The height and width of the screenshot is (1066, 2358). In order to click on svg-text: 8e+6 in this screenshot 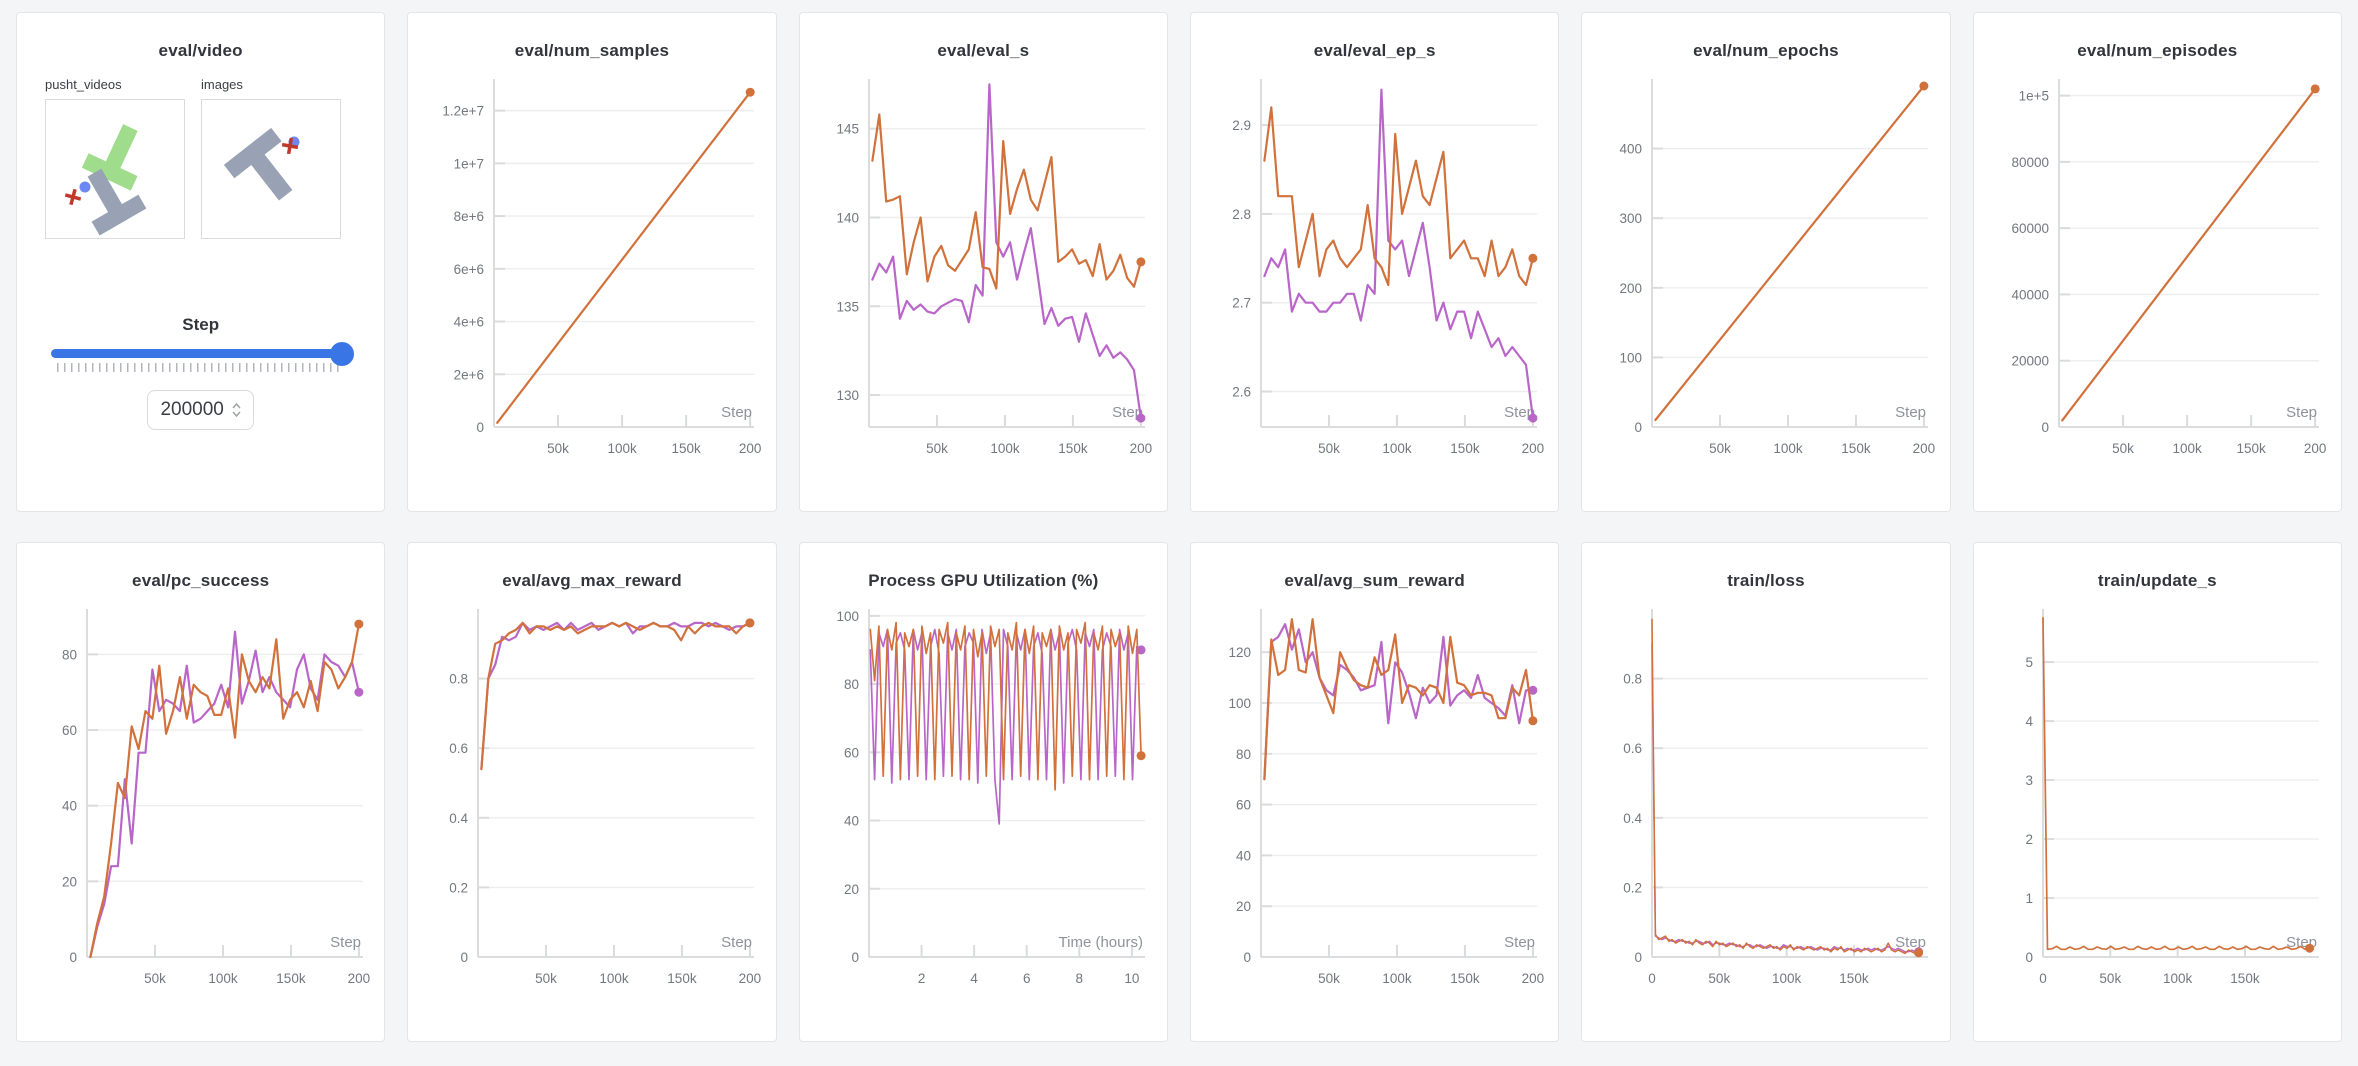, I will do `click(469, 216)`.